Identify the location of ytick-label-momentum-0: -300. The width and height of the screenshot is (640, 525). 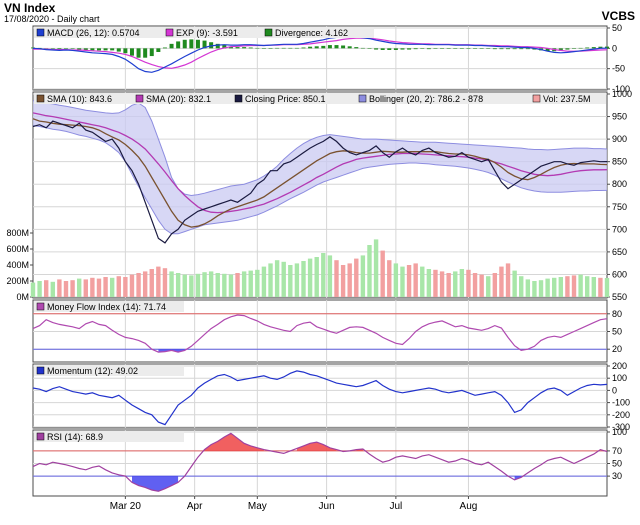
(621, 427).